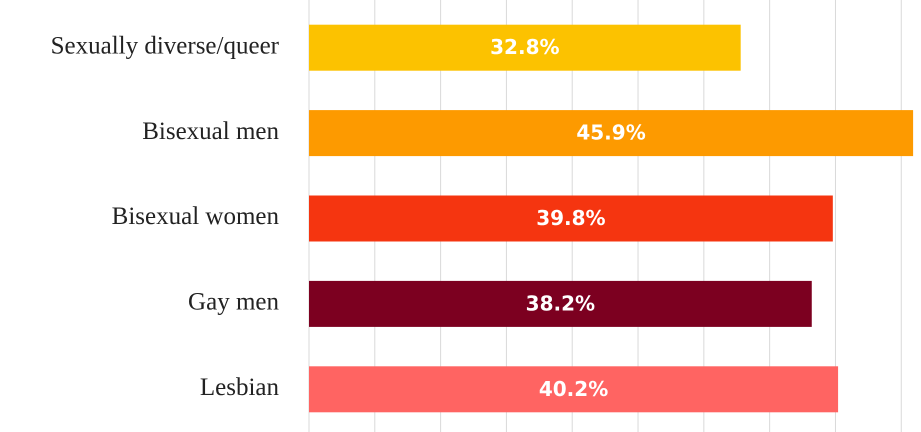 This screenshot has height=432, width=921. What do you see at coordinates (165, 45) in the screenshot?
I see `y-tick-label: Sexually diverse/queer` at bounding box center [165, 45].